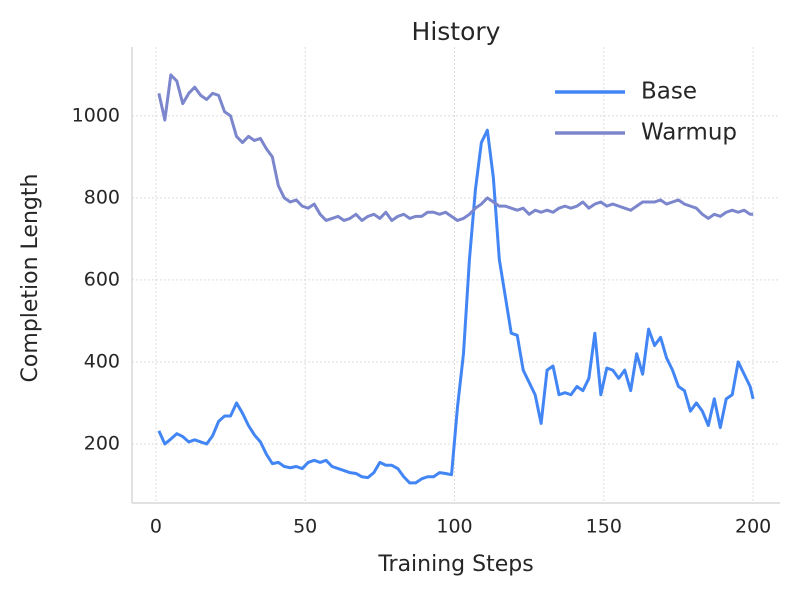 The image size is (800, 600). I want to click on y-tick-label: 200, so click(102, 443).